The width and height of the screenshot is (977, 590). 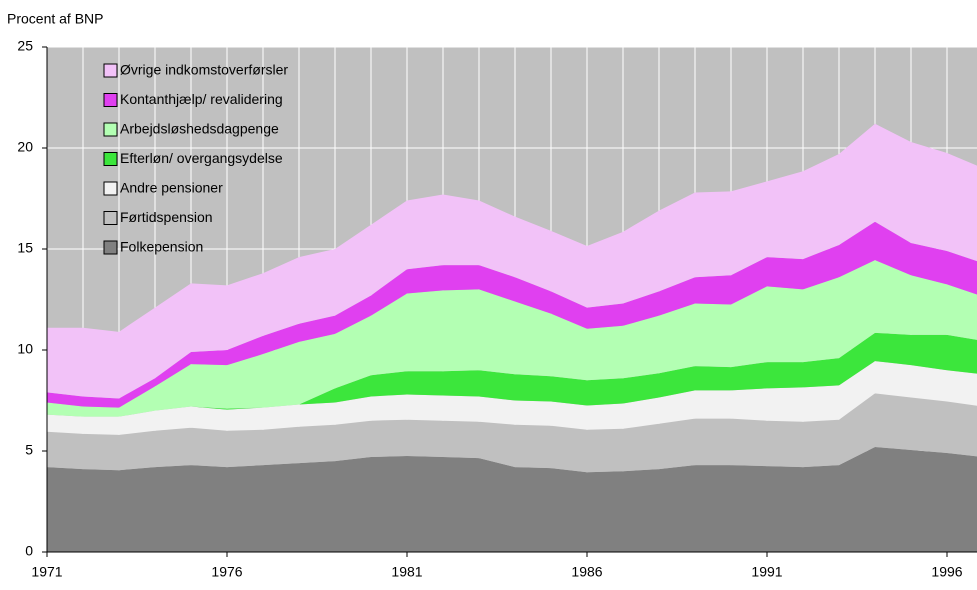 I want to click on x-tick-label: 1996, so click(x=946, y=572).